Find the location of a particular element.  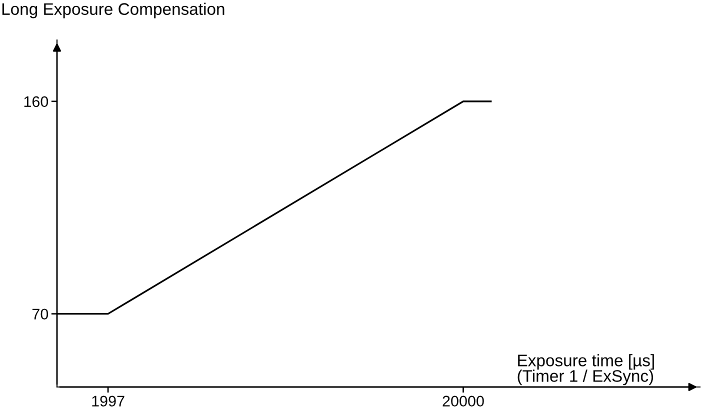

x-tick-label: 20000 is located at coordinates (463, 401).